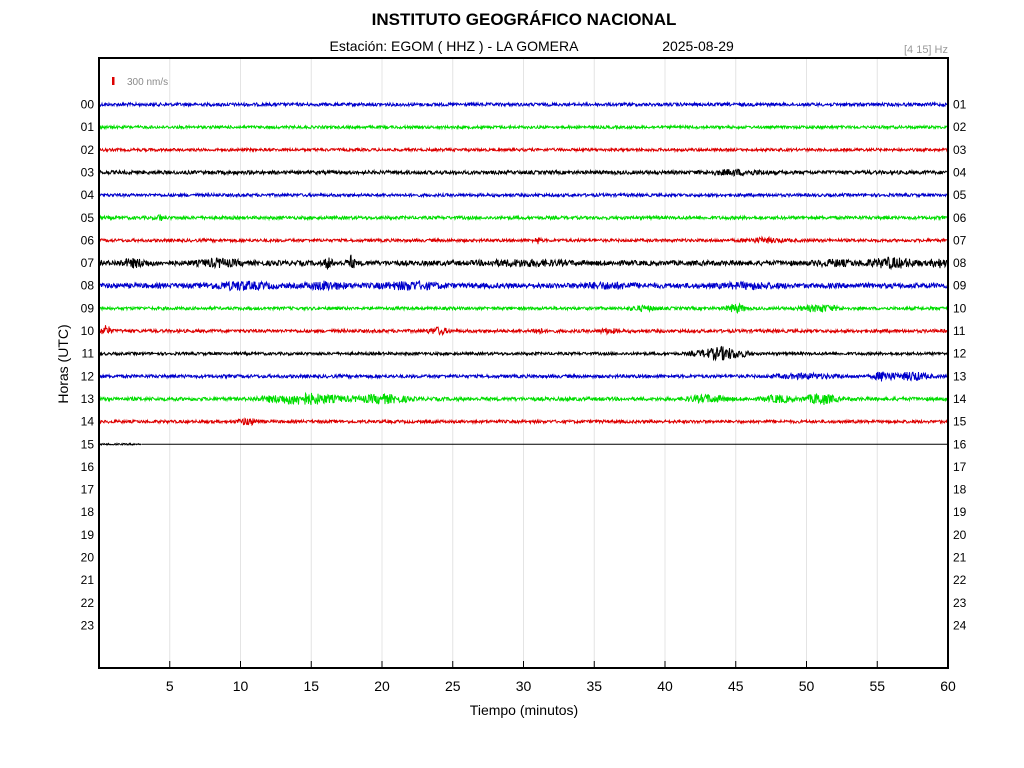  Describe the element at coordinates (88, 308) in the screenshot. I see `left-hour-label: 09` at that location.